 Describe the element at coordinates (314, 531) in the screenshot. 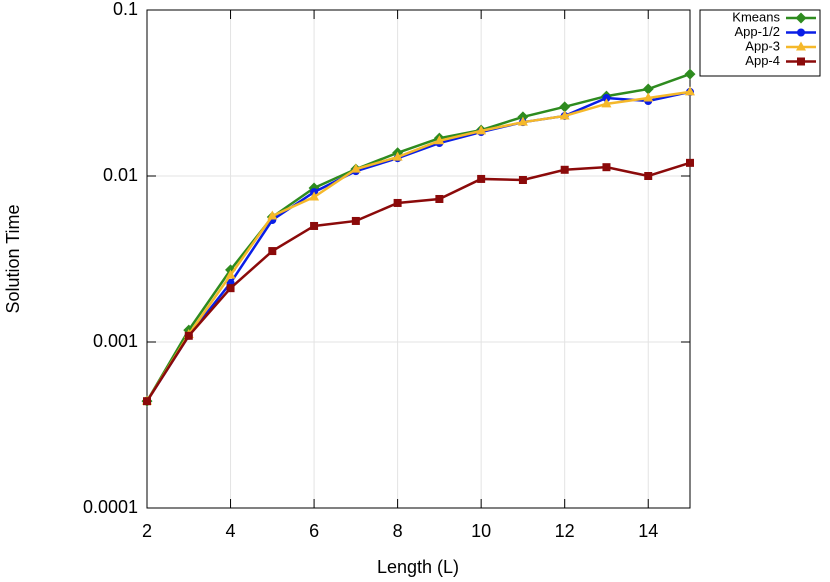

I see `x-tick-label: 6` at that location.